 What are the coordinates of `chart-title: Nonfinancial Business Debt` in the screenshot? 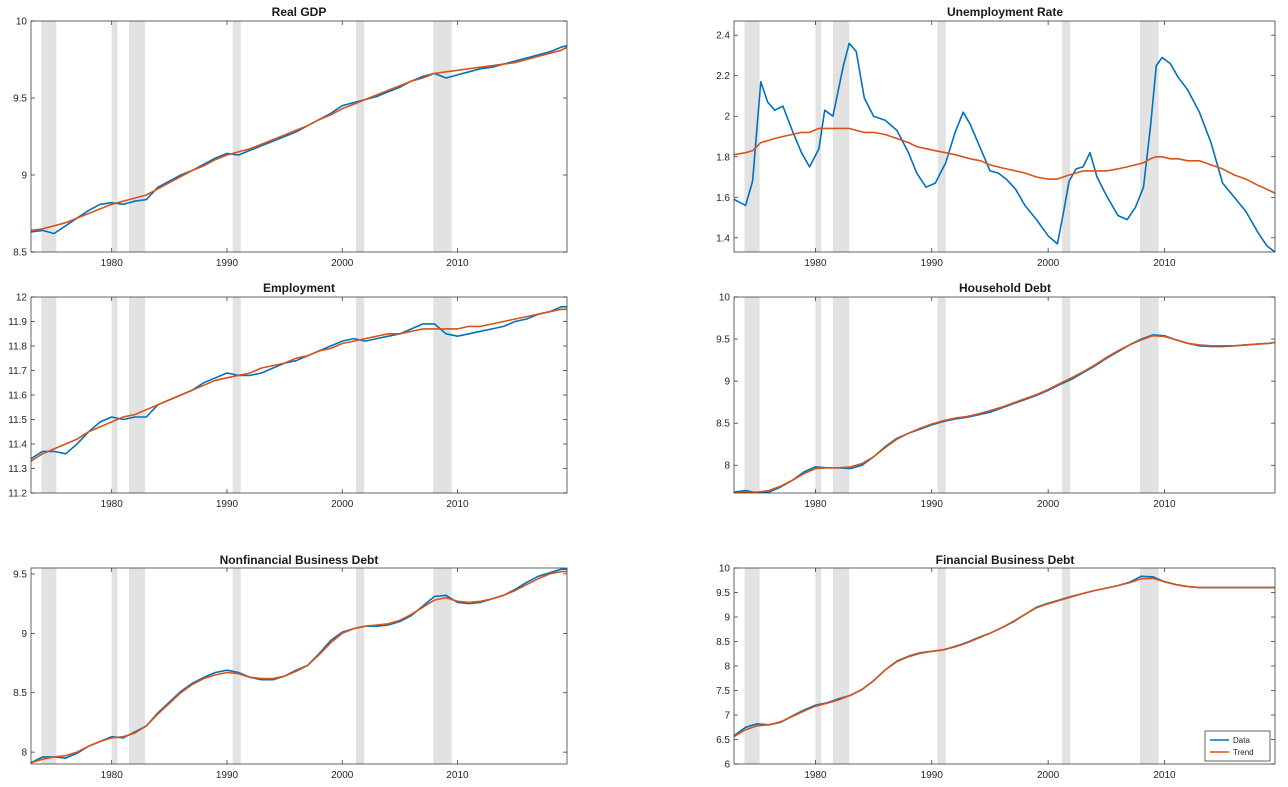 It's located at (299, 560).